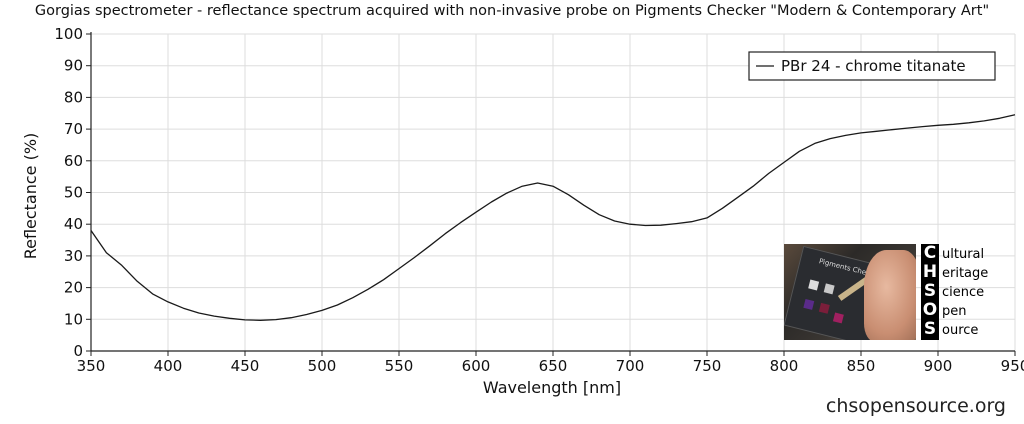 The width and height of the screenshot is (1024, 424). Describe the element at coordinates (73, 97) in the screenshot. I see `y-tick-label: 80` at that location.